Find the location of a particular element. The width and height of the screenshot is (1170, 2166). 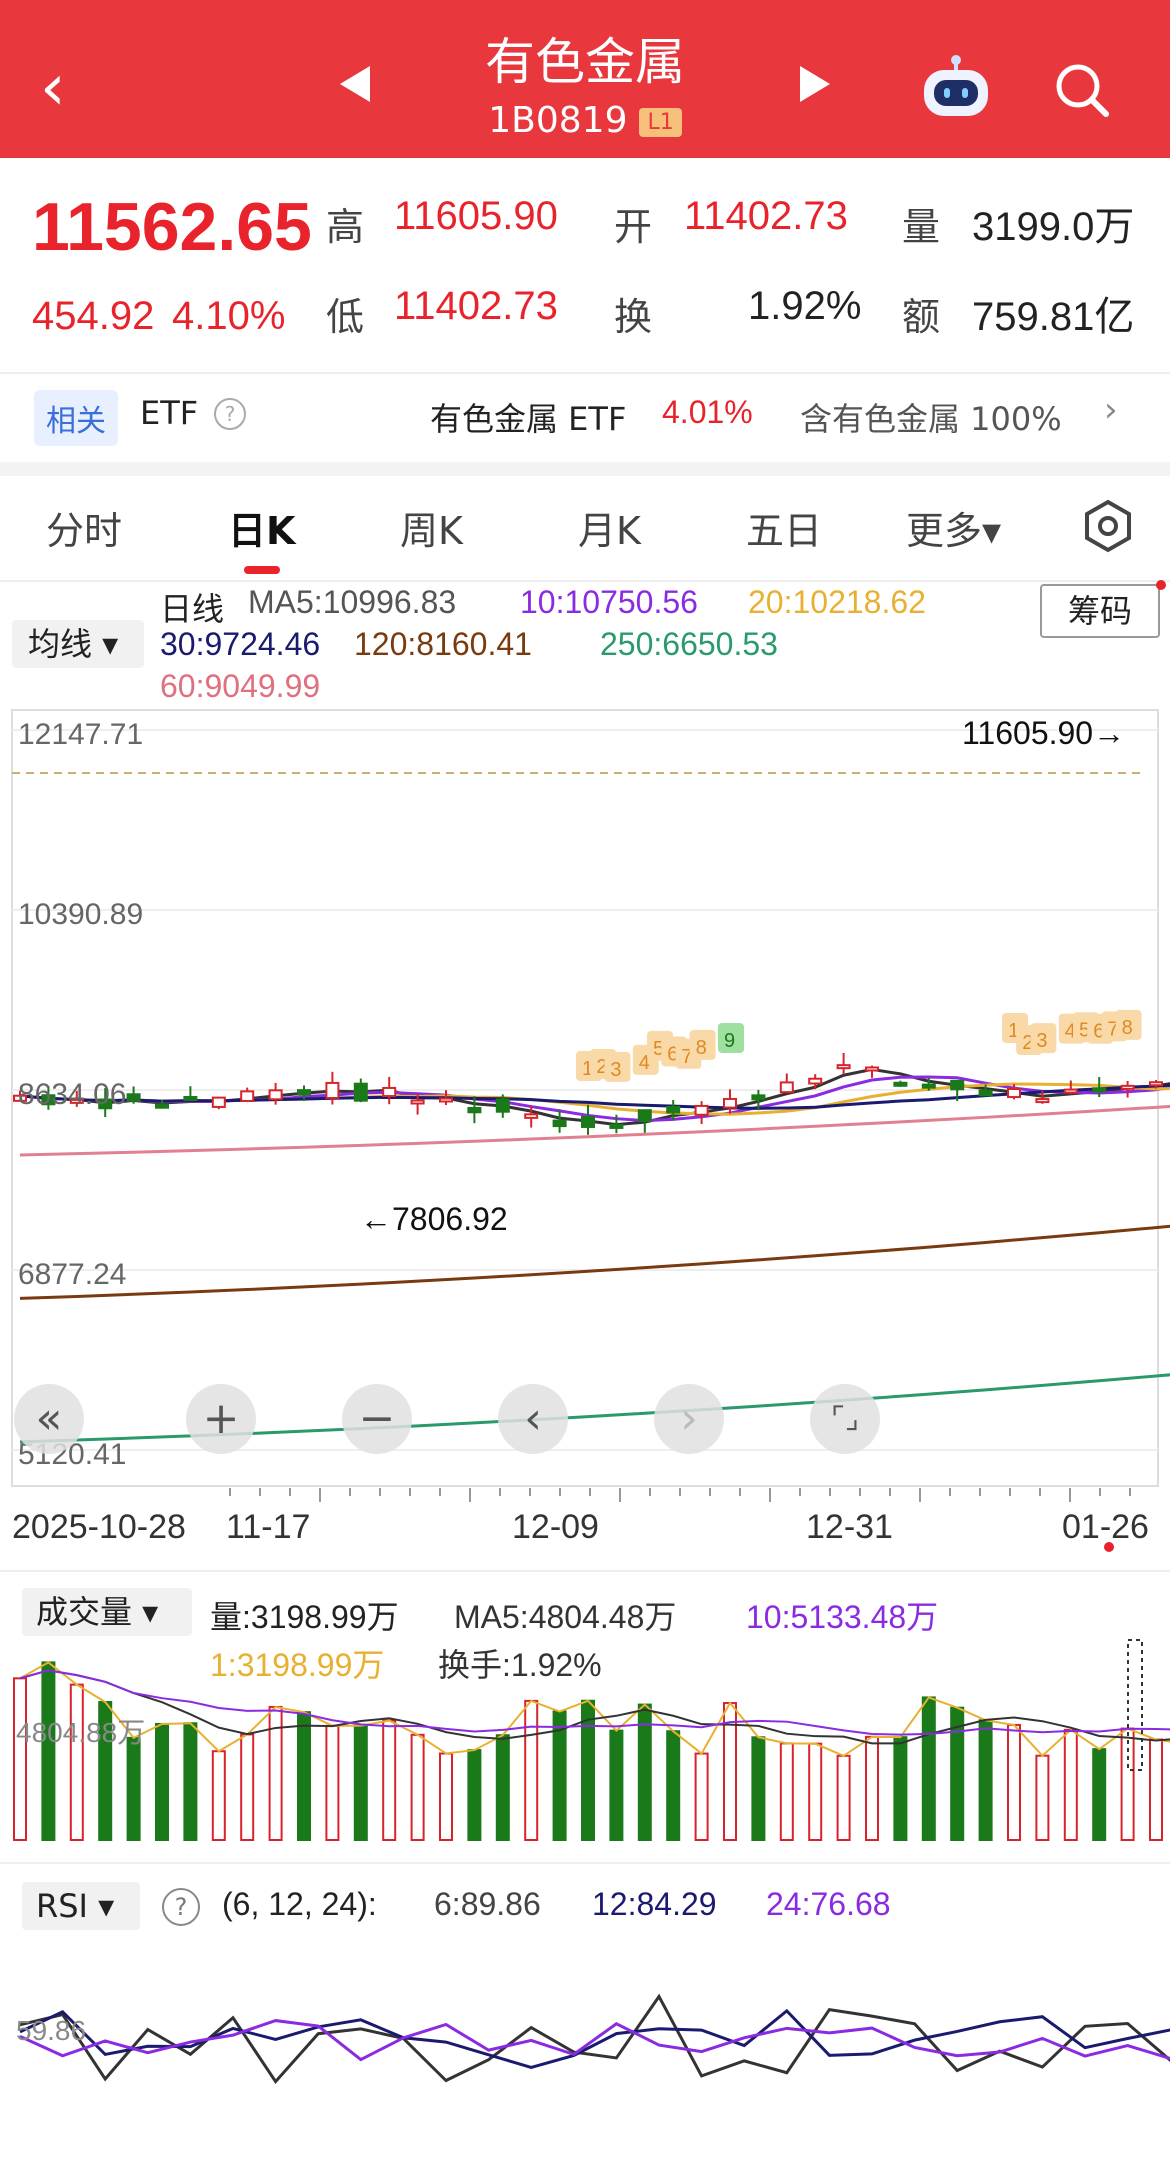

robot-icon is located at coordinates (956, 87).